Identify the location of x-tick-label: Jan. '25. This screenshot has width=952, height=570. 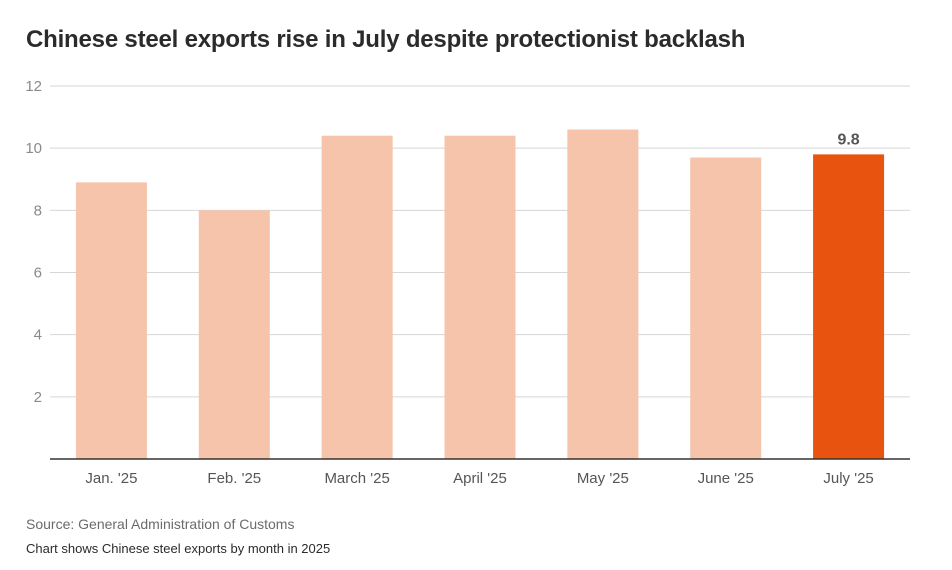
(111, 478).